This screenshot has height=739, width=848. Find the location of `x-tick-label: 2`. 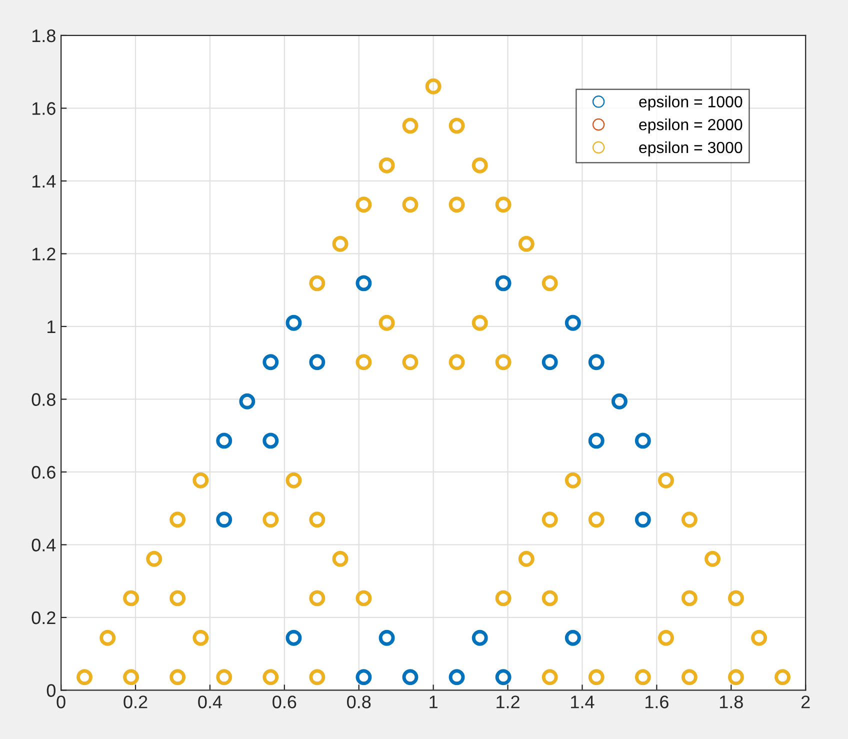

x-tick-label: 2 is located at coordinates (805, 702).